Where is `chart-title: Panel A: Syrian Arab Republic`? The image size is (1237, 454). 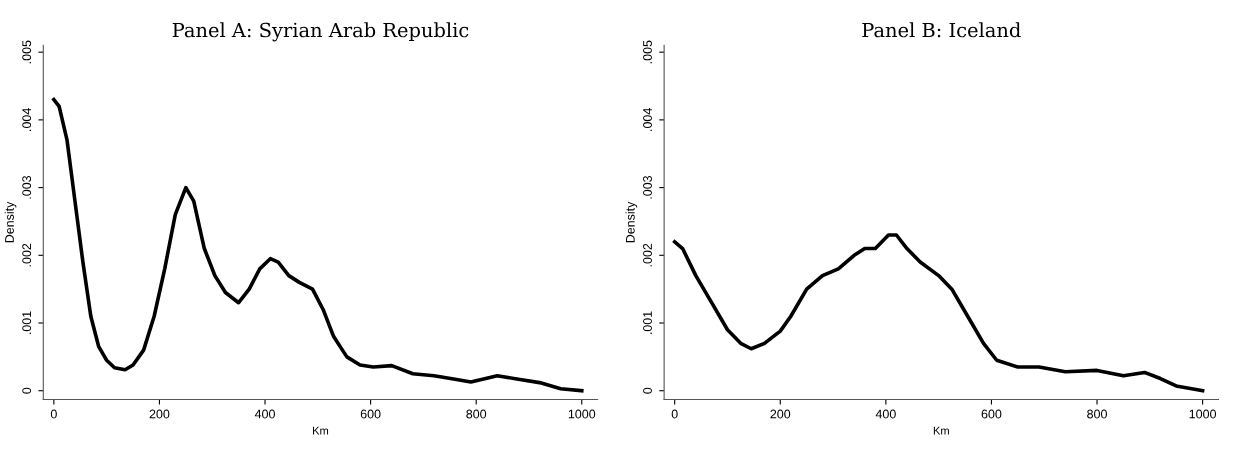 chart-title: Panel A: Syrian Arab Republic is located at coordinates (320, 32).